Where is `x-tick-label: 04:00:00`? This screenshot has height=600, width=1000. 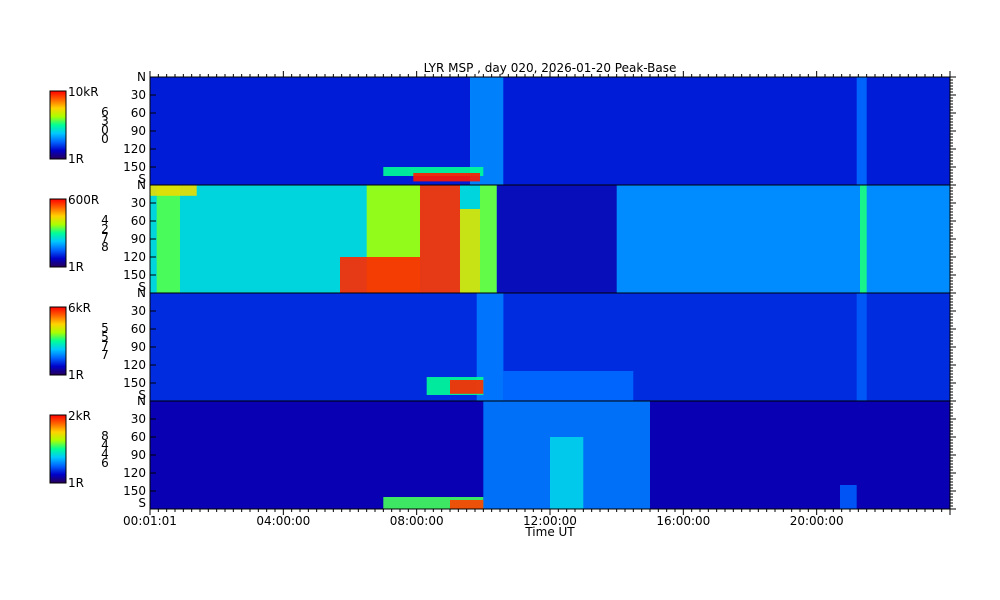 x-tick-label: 04:00:00 is located at coordinates (283, 521).